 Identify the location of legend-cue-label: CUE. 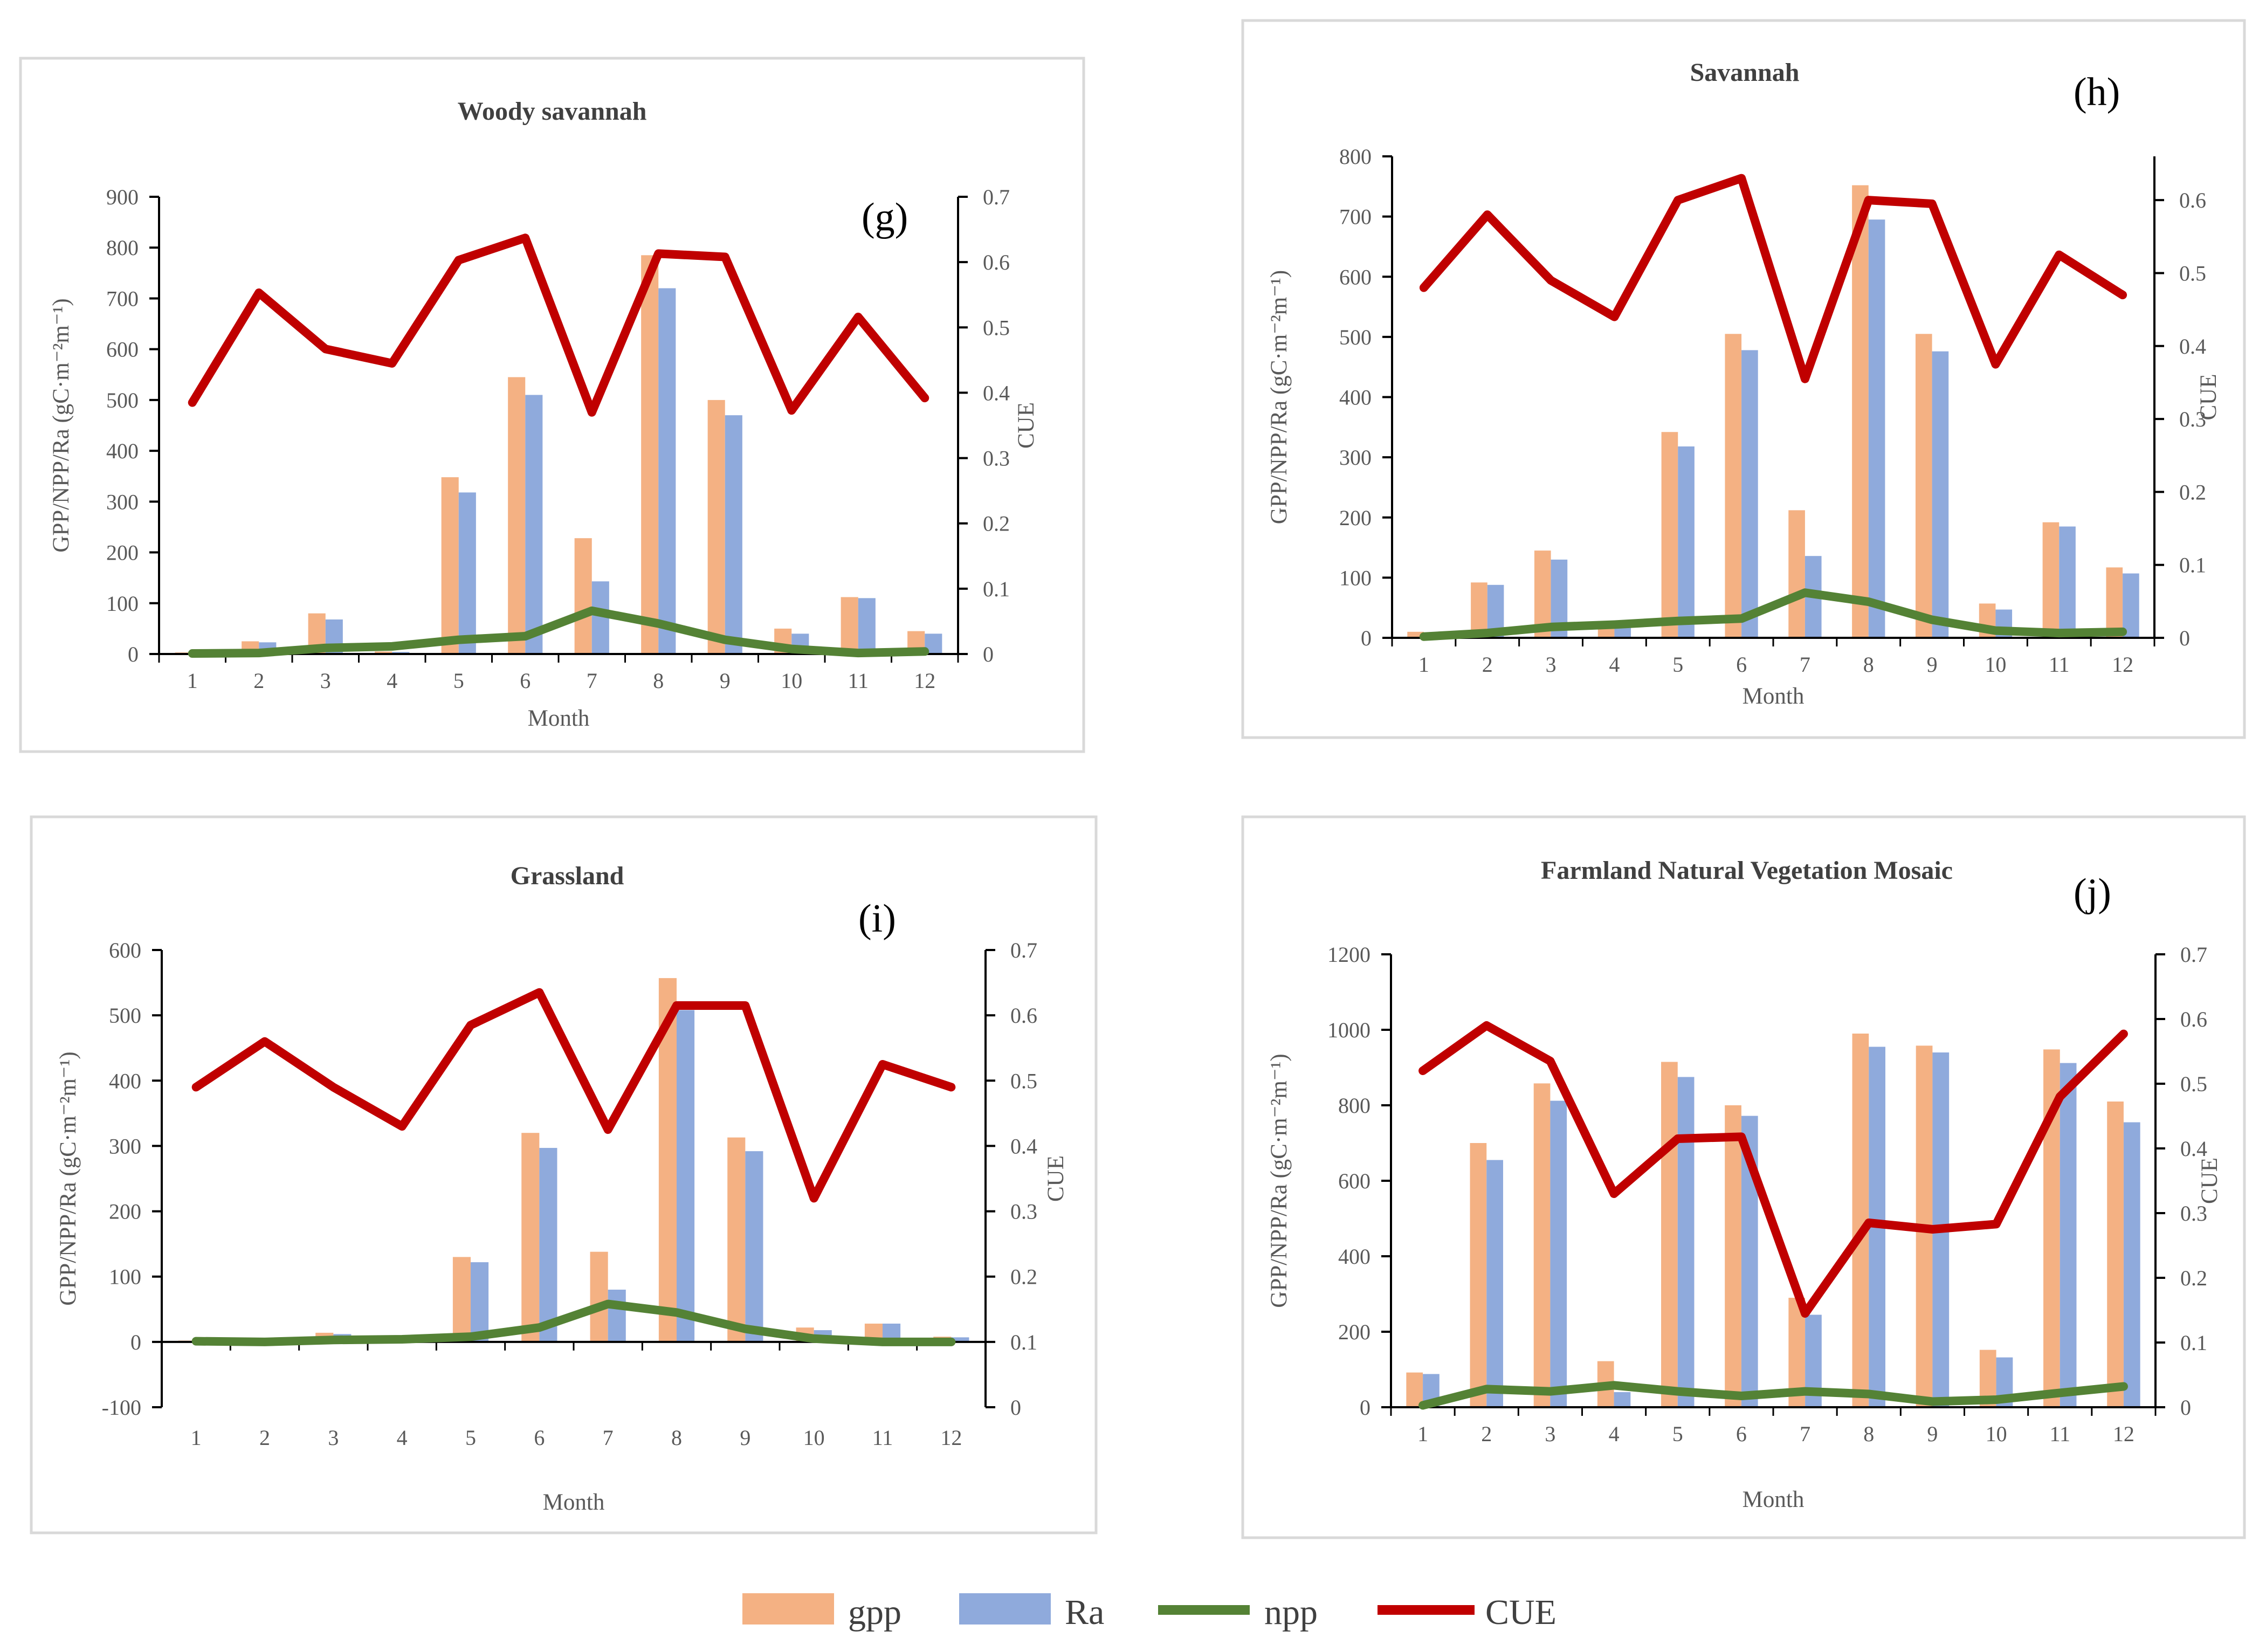
(1520, 1612).